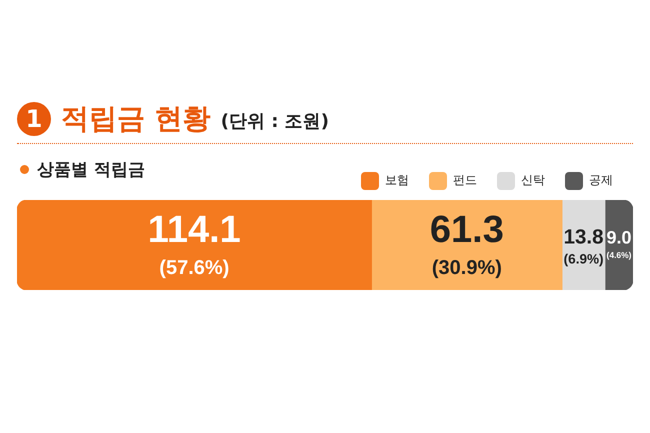 This screenshot has width=650, height=433. I want to click on legend-label: 신탁, so click(533, 180).